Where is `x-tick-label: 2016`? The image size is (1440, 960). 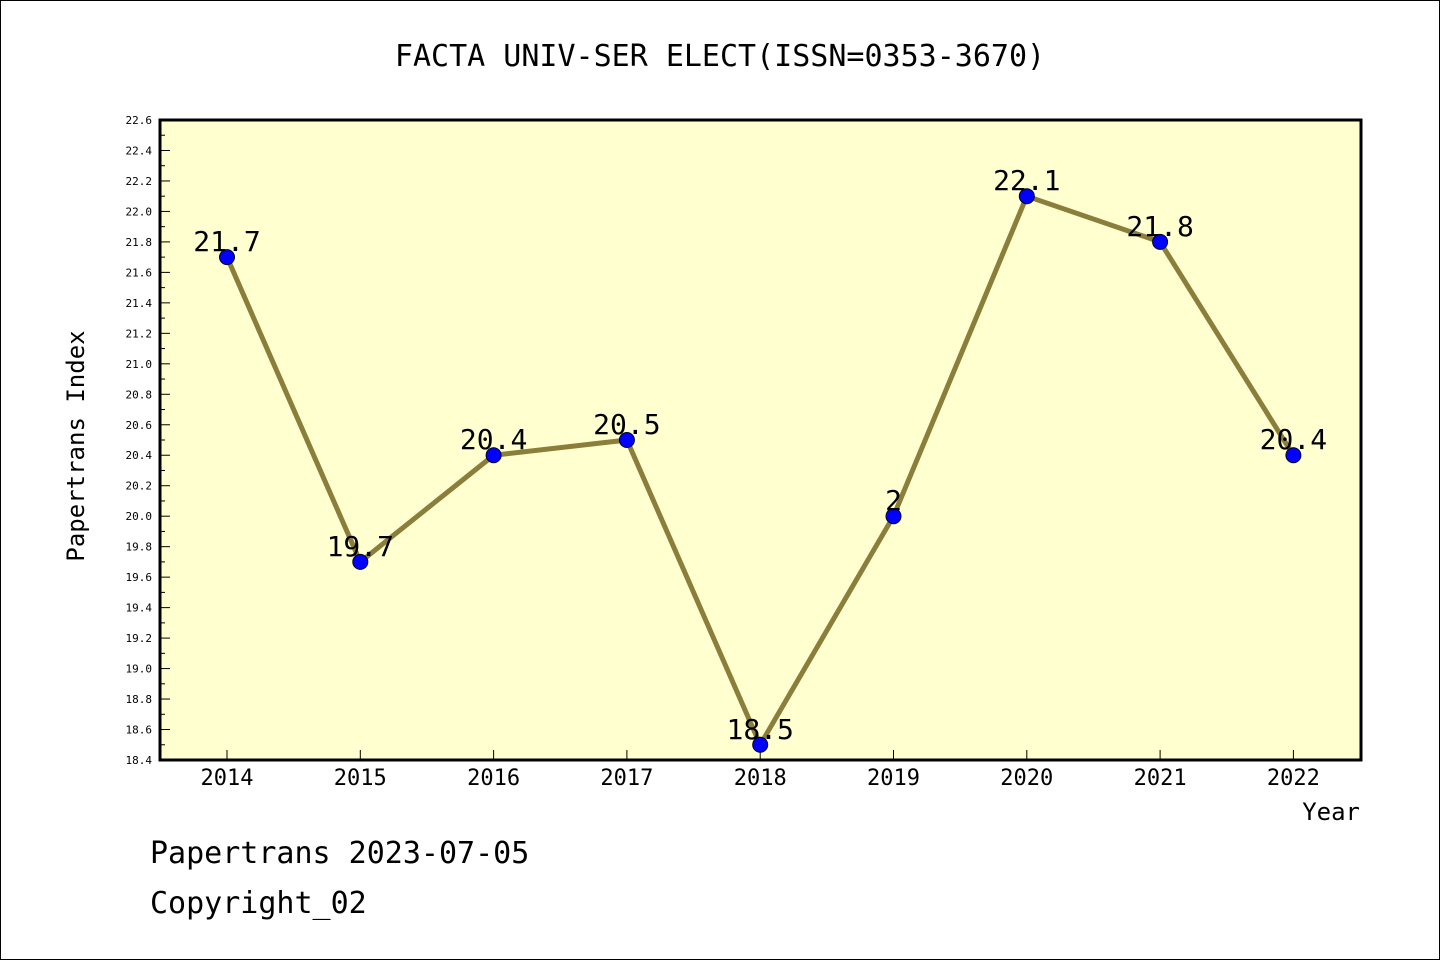 x-tick-label: 2016 is located at coordinates (493, 778).